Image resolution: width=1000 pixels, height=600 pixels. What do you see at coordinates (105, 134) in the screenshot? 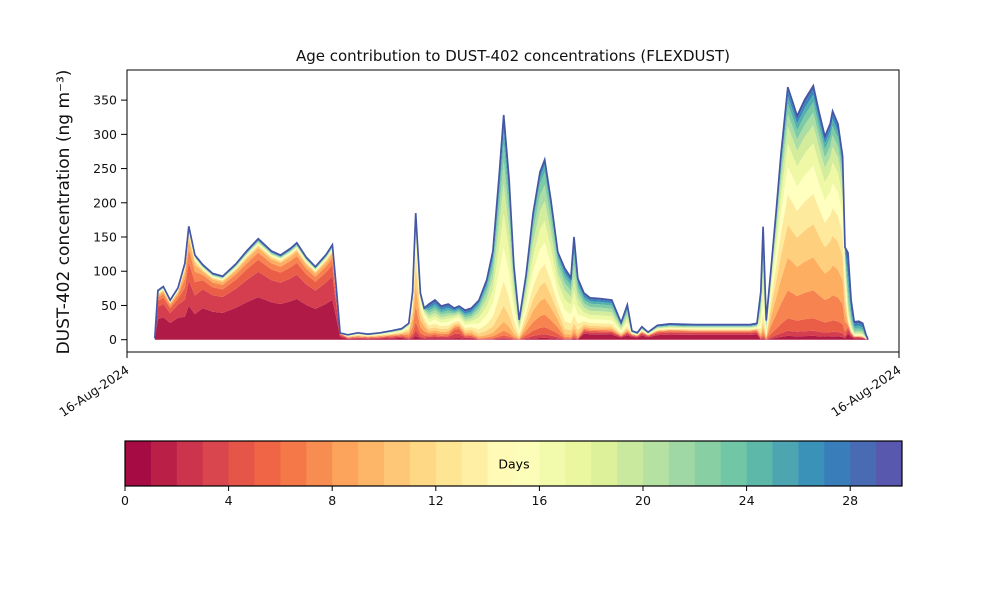
I see `y-tick-label: 300` at bounding box center [105, 134].